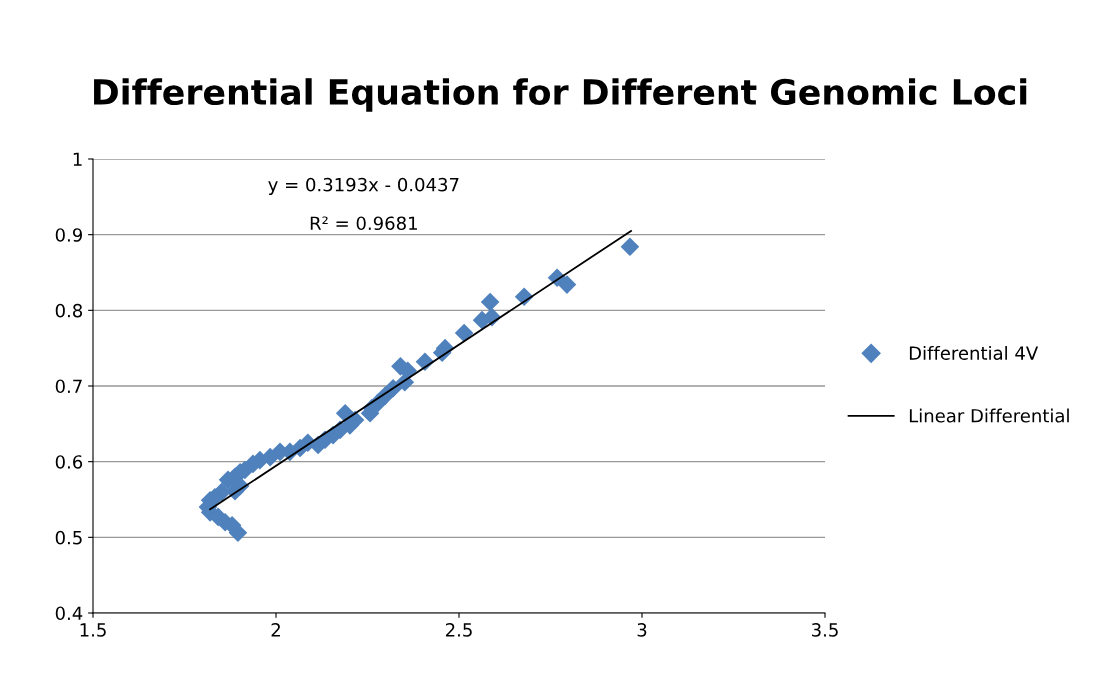  Describe the element at coordinates (69, 235) in the screenshot. I see `y-tick-label: 0.9` at that location.